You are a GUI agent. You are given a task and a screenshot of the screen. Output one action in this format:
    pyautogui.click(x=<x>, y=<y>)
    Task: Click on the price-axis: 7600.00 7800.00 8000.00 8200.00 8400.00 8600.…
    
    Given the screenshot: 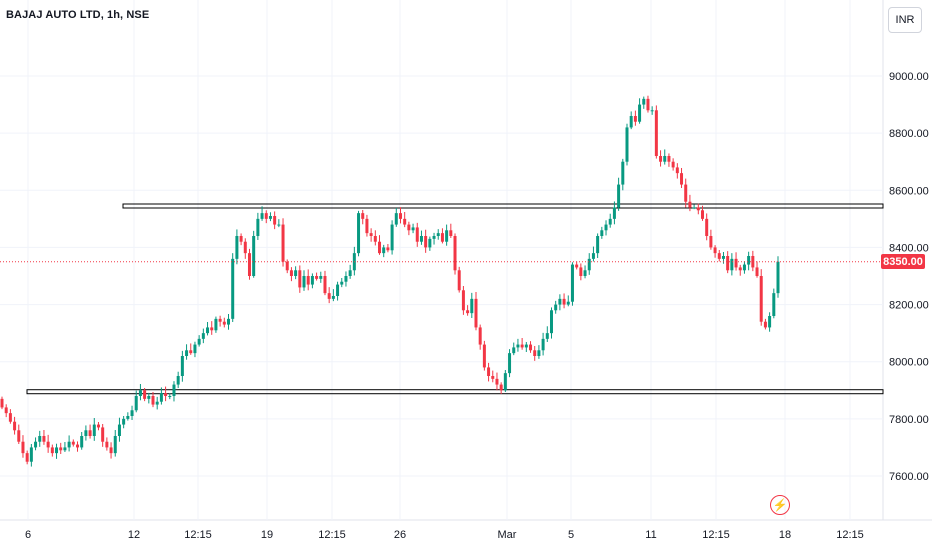 What is the action you would take?
    pyautogui.click(x=909, y=277)
    